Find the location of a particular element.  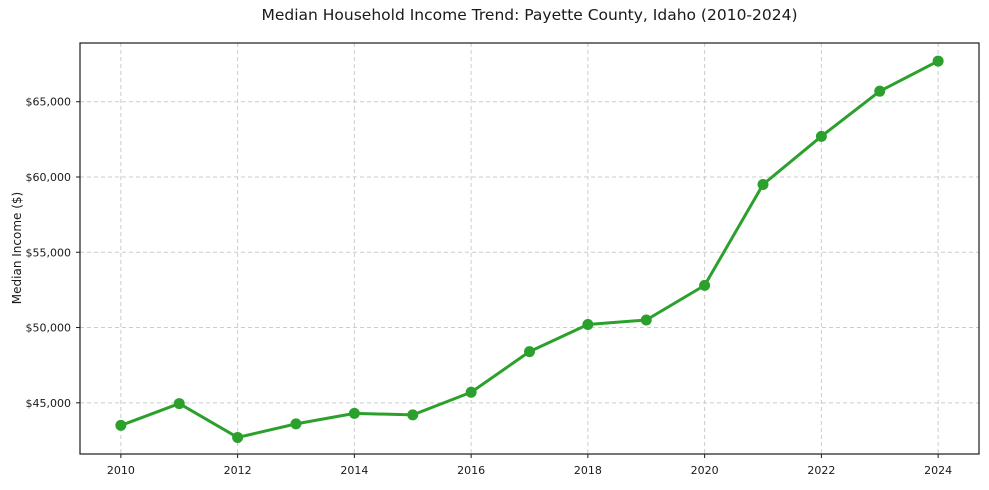

y-tick-label: $60,000 is located at coordinates (49, 177).